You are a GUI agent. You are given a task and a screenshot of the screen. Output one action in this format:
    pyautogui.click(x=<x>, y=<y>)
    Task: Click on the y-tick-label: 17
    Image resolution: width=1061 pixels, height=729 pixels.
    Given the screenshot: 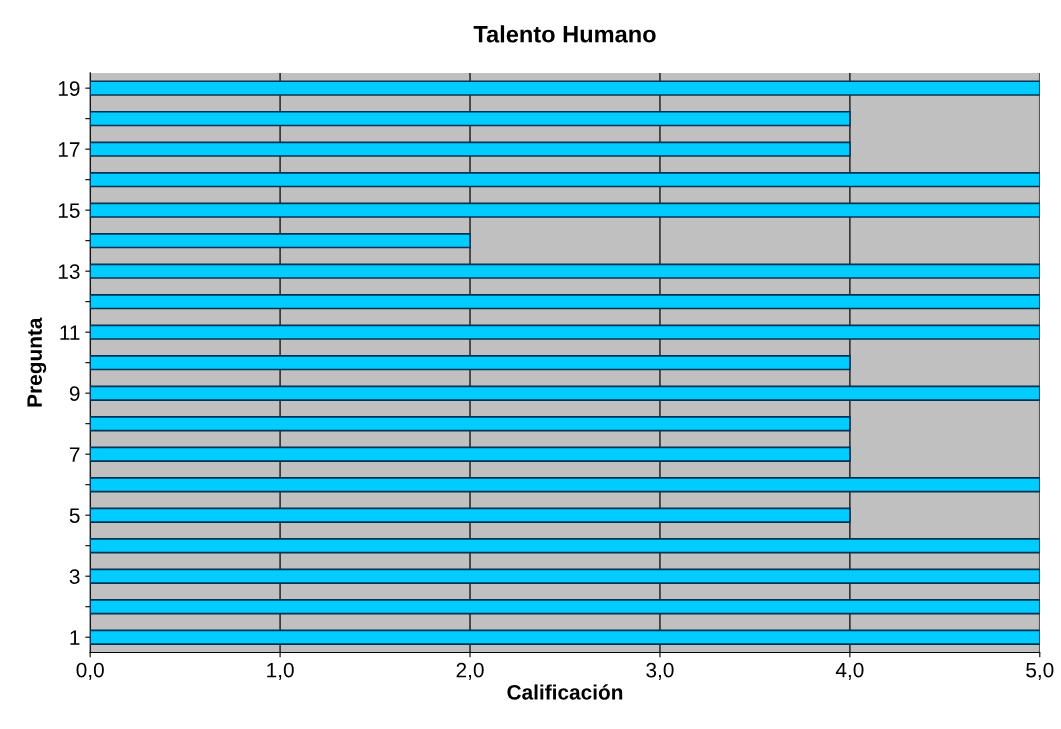 What is the action you would take?
    pyautogui.click(x=69, y=149)
    